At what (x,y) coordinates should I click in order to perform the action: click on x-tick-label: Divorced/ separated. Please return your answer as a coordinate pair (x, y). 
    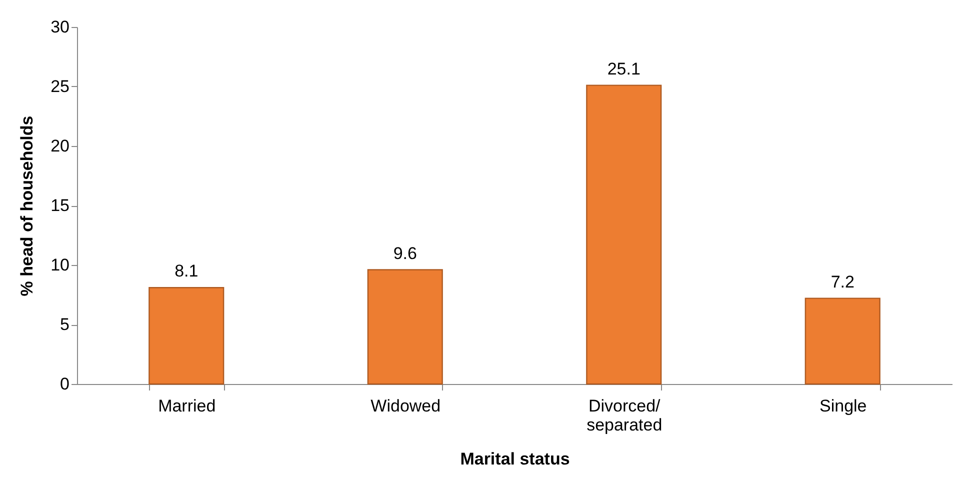
    Looking at the image, I should click on (624, 415).